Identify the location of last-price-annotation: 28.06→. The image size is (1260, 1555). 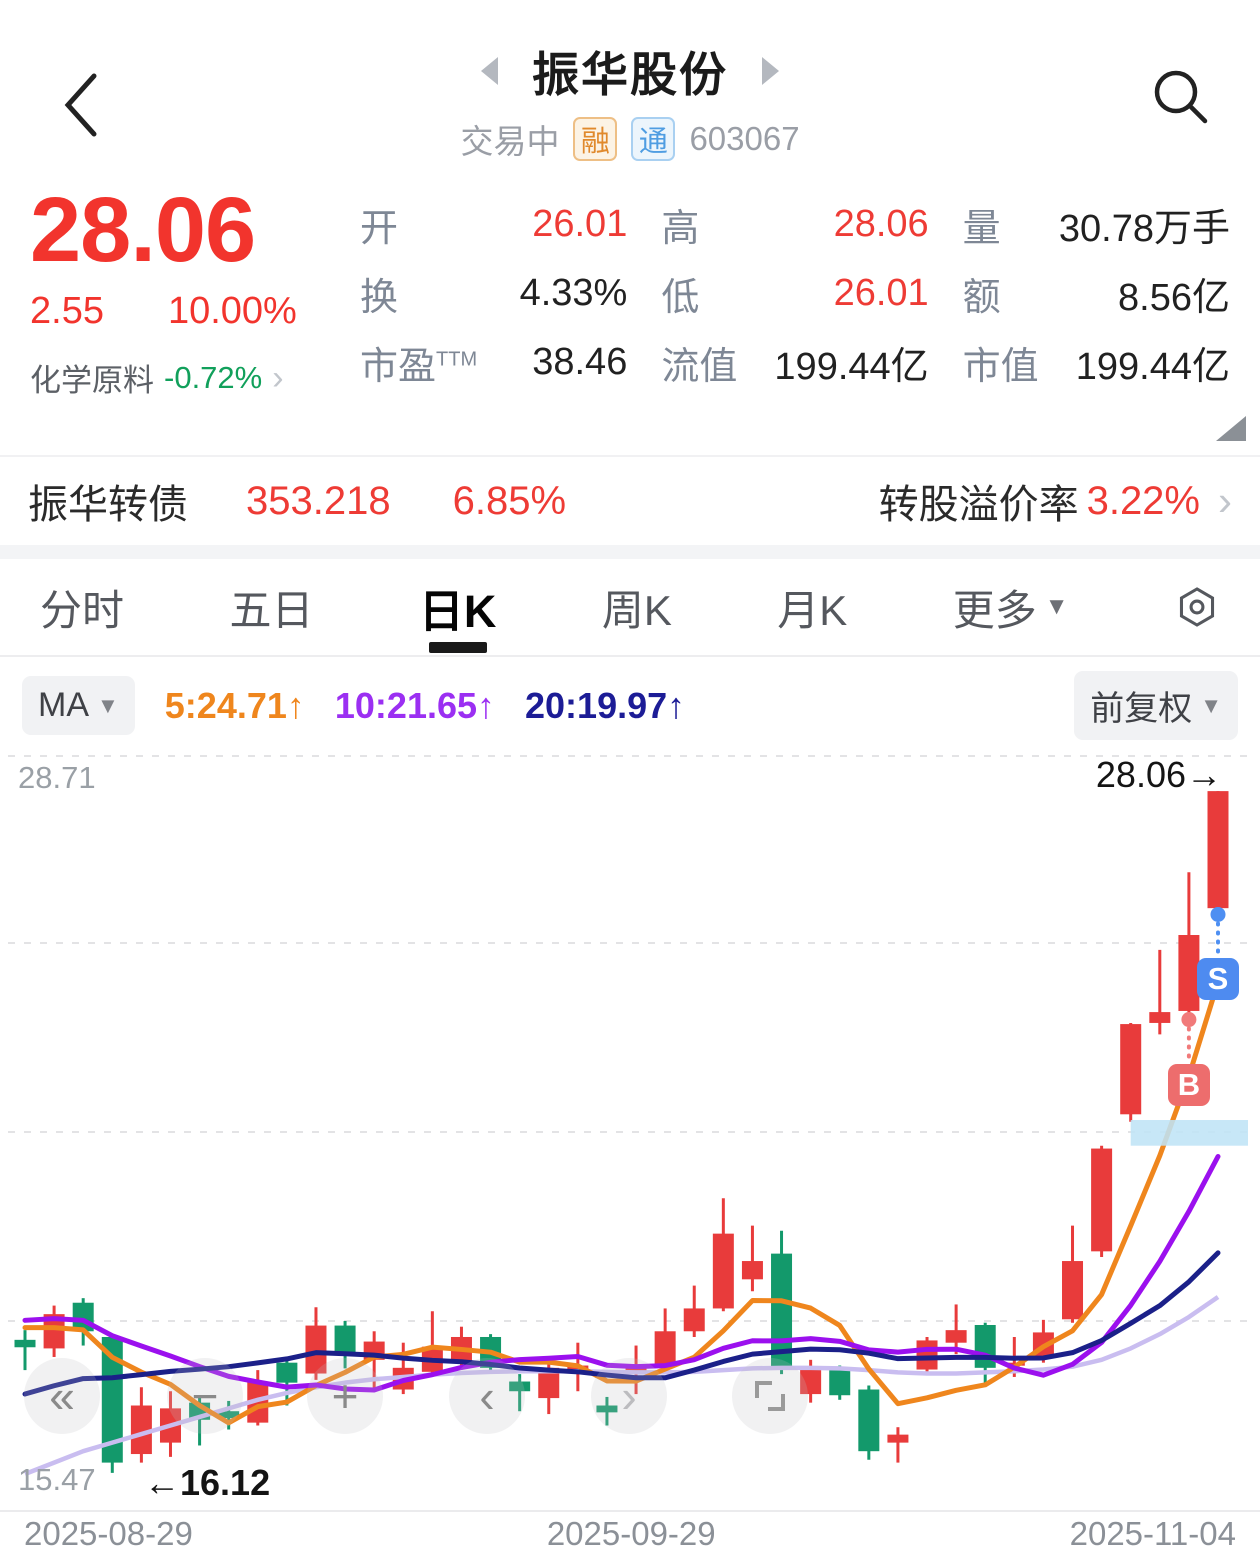
(1158, 774).